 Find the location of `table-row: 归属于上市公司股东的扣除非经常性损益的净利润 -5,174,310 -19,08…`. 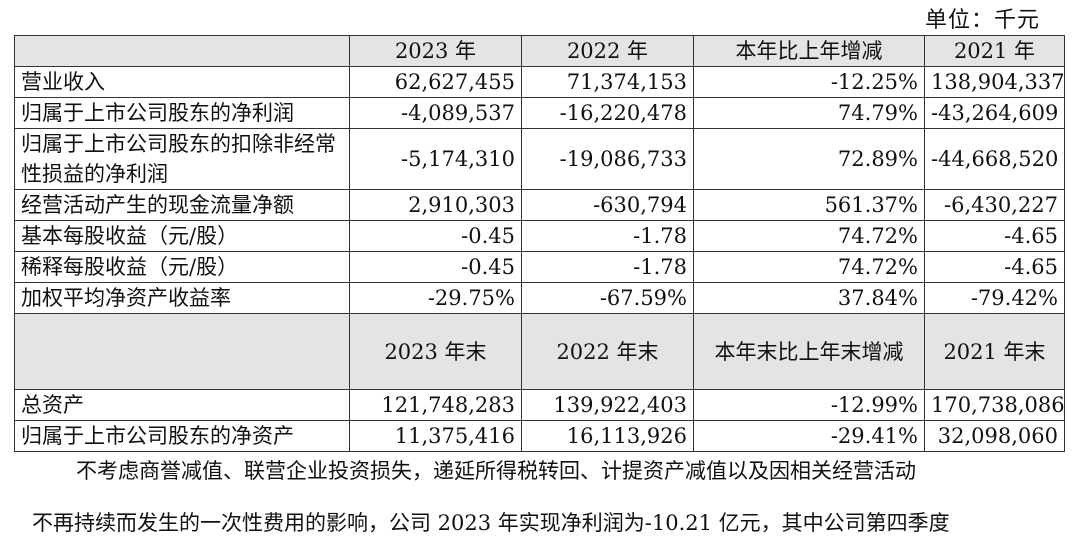

table-row: 归属于上市公司股东的扣除非经常性损益的净利润 -5,174,310 -19,08… is located at coordinates (539, 159).